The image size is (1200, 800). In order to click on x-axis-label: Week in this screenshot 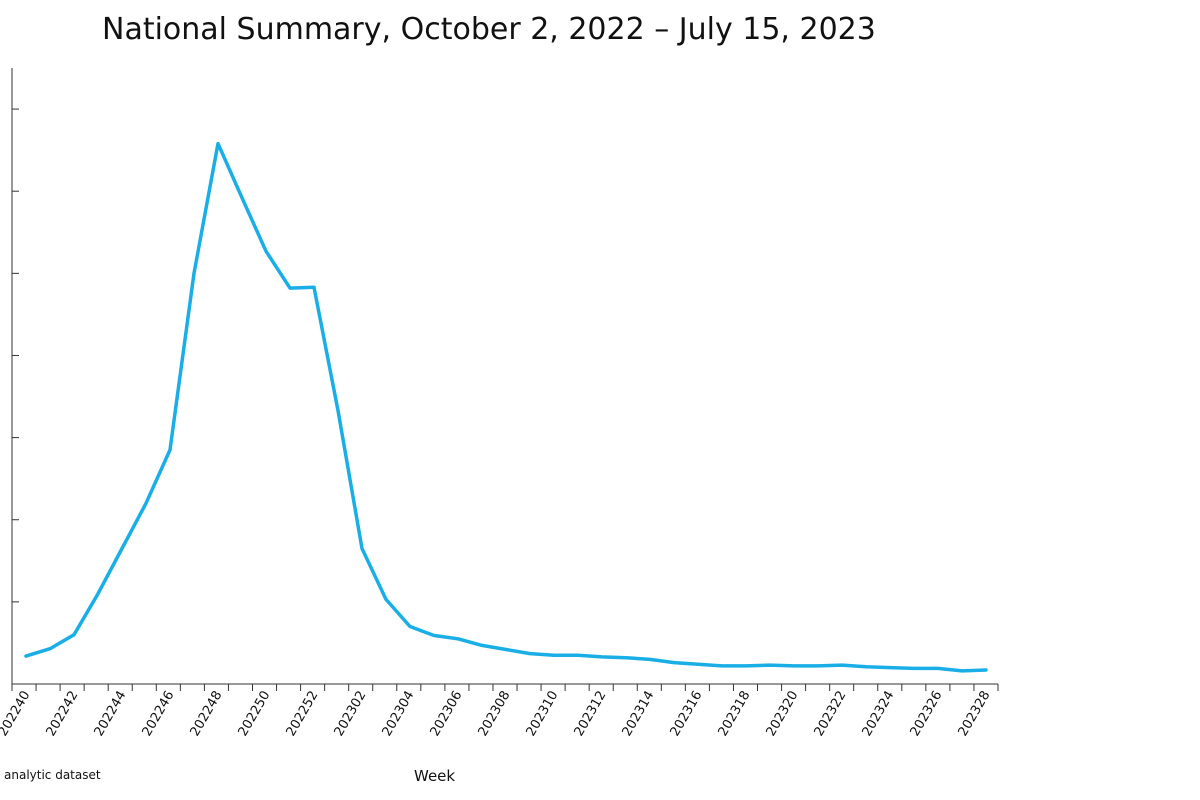, I will do `click(435, 776)`.